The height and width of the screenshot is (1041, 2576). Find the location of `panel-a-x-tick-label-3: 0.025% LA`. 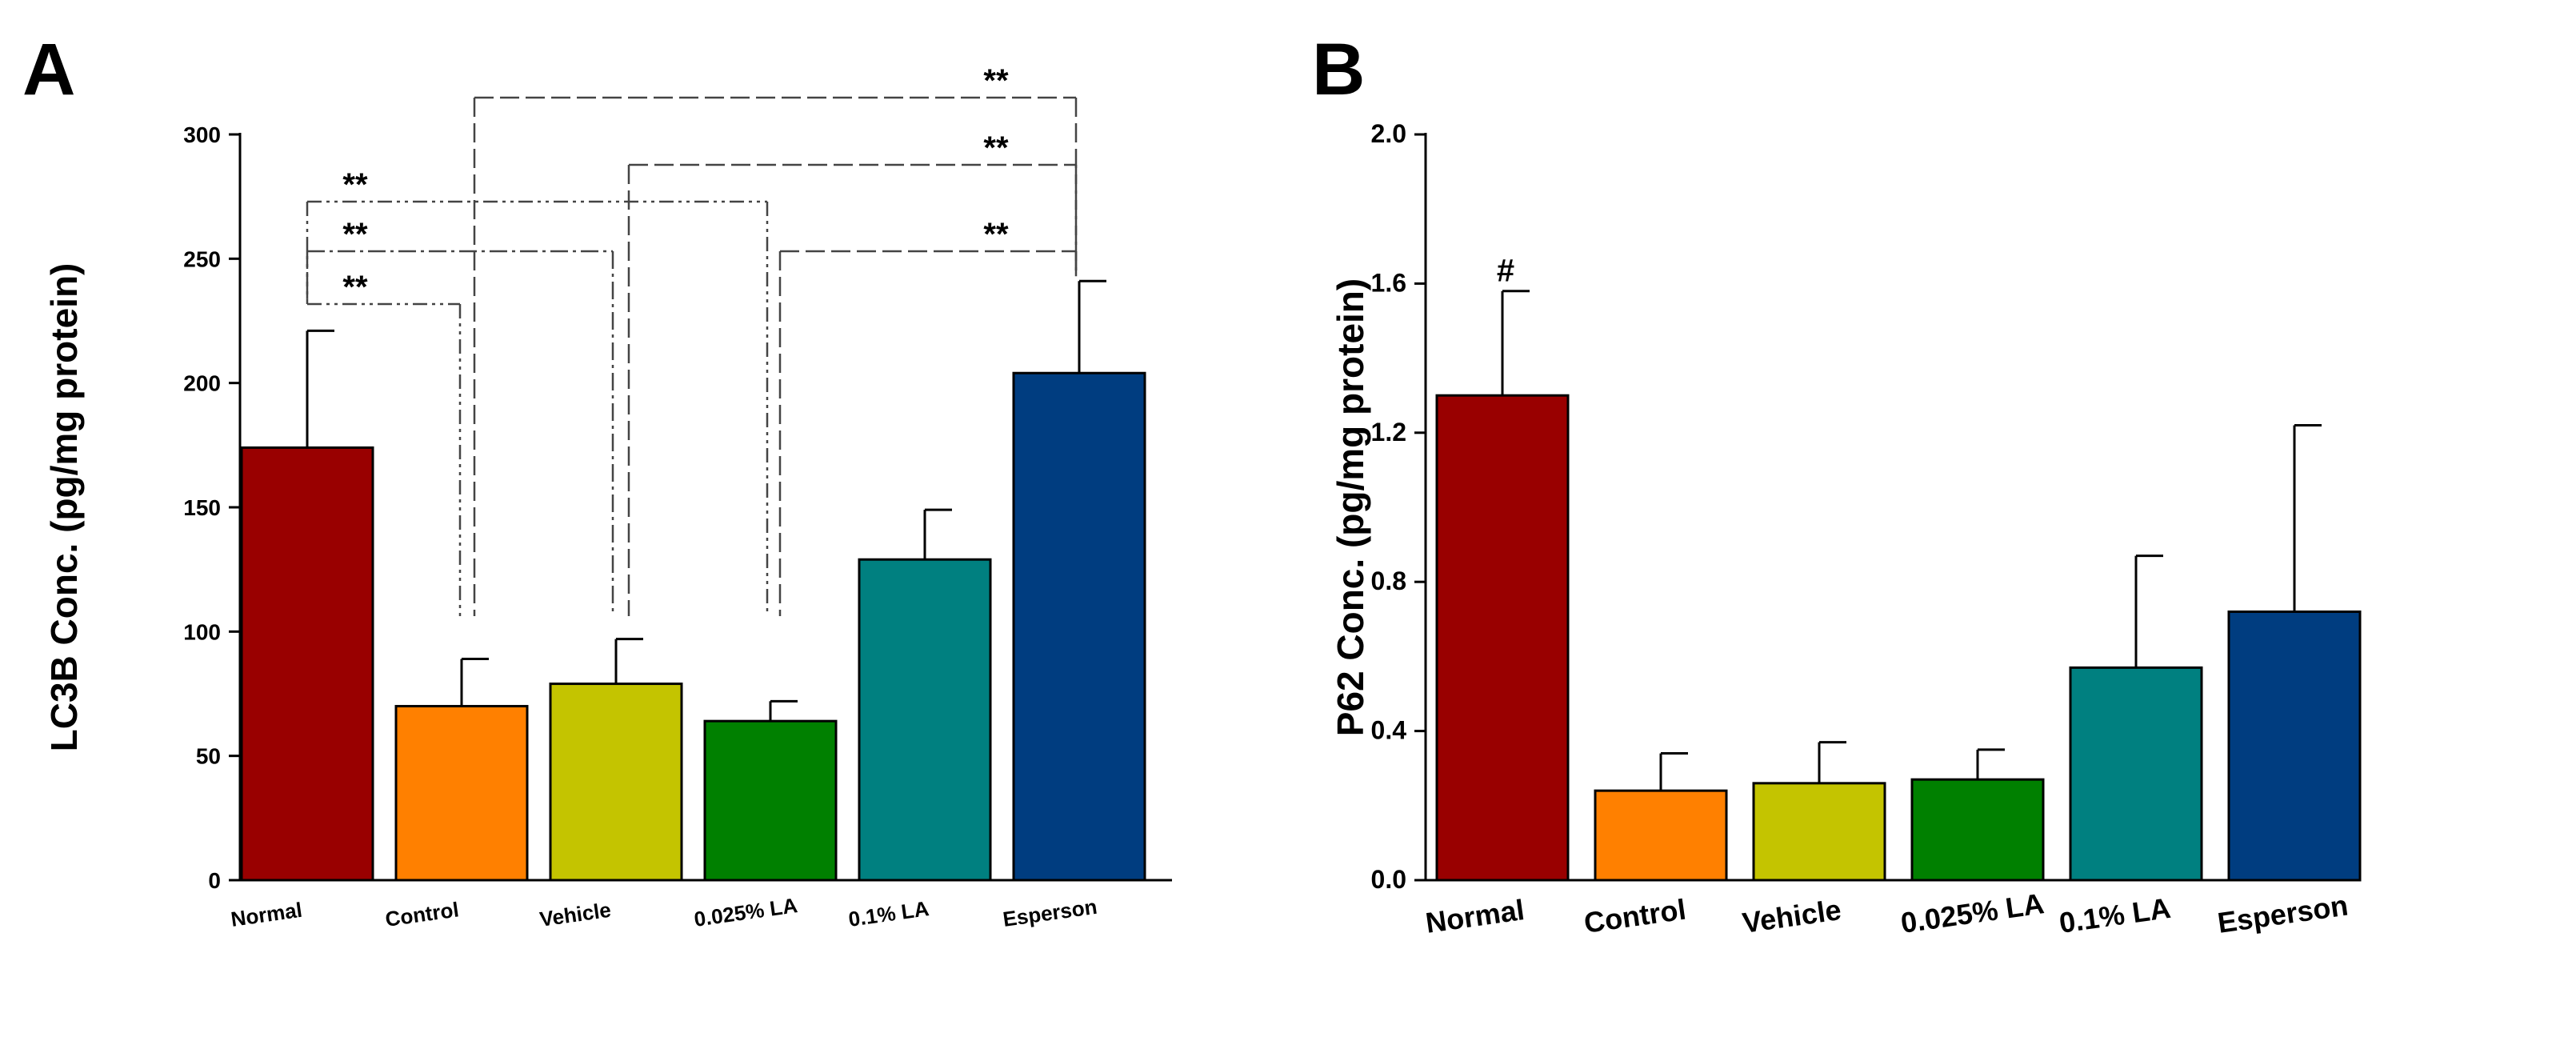

panel-a-x-tick-label-3: 0.025% LA is located at coordinates (746, 912).